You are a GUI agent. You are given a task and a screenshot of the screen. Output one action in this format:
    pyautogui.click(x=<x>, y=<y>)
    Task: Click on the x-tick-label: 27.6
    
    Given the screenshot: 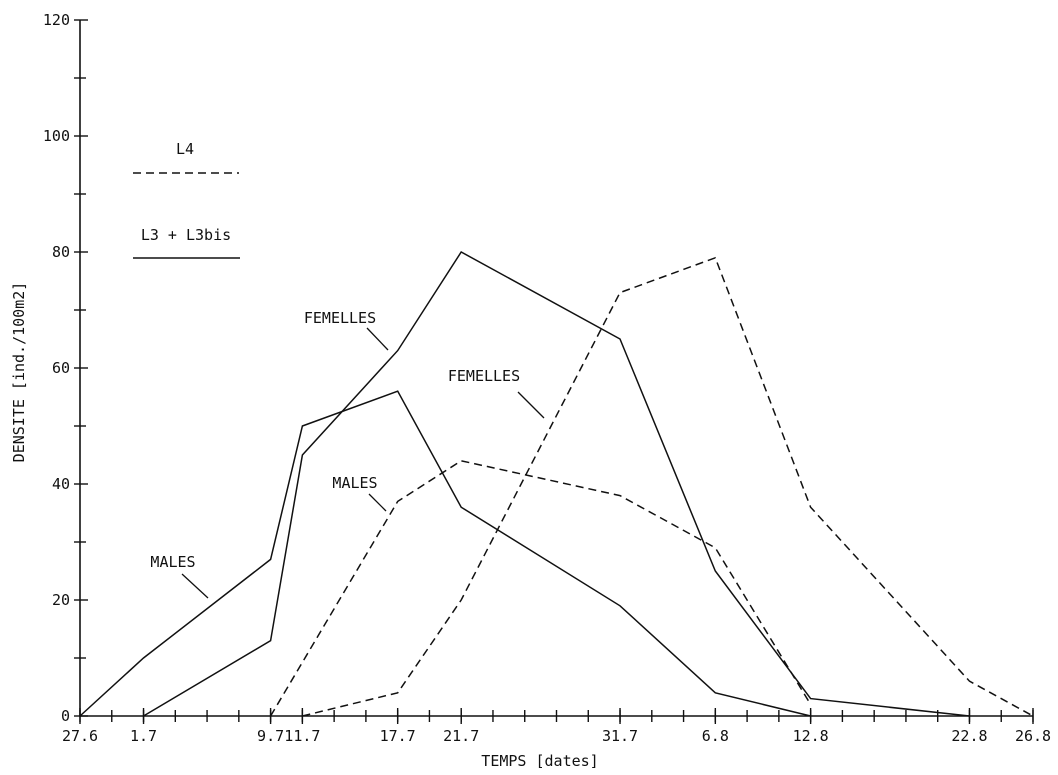 What is the action you would take?
    pyautogui.click(x=80, y=736)
    